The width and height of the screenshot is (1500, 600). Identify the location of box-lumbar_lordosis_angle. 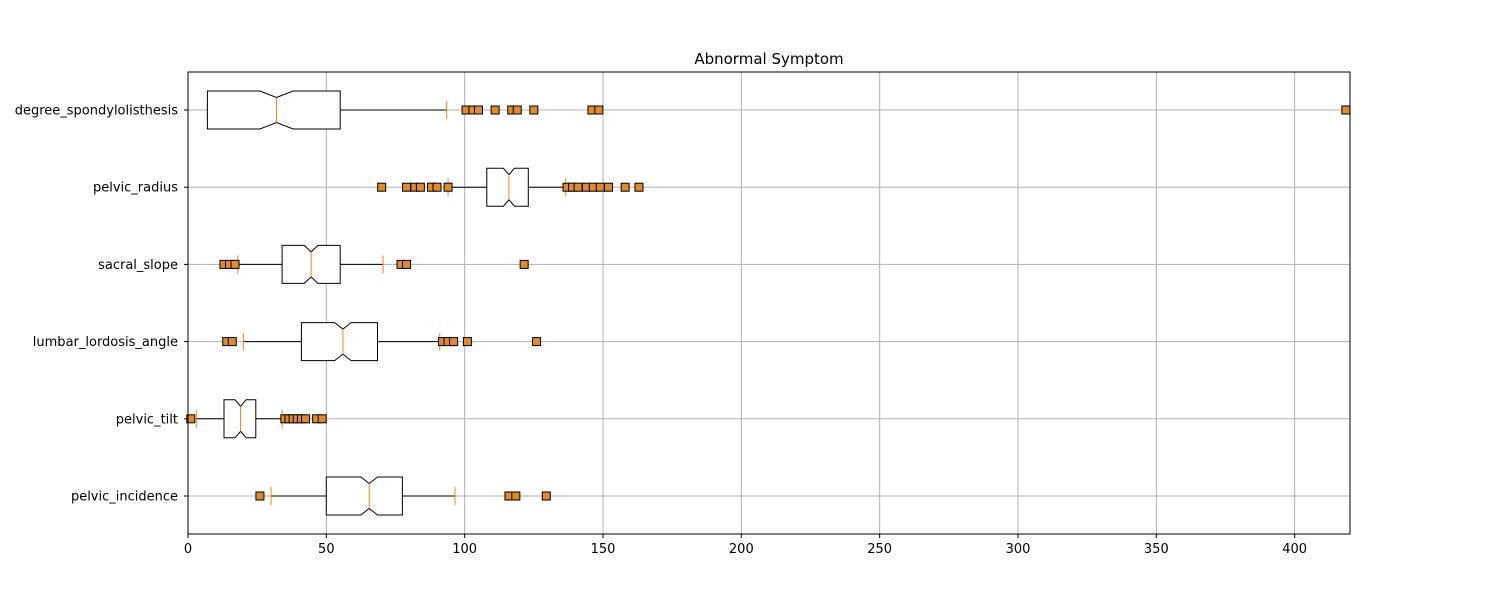
(382, 342).